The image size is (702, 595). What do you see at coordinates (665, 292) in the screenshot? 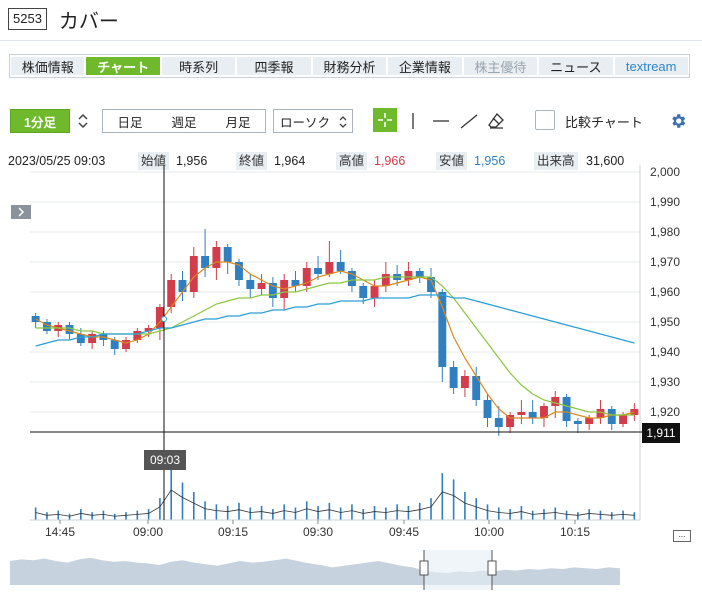
I see `y-tick-label: 1,960` at bounding box center [665, 292].